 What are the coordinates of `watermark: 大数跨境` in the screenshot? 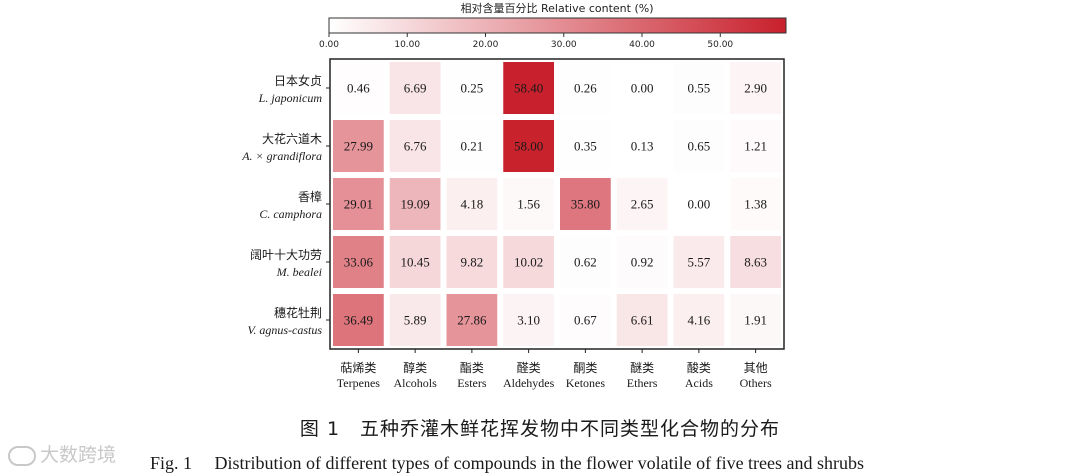 It's located at (62, 453).